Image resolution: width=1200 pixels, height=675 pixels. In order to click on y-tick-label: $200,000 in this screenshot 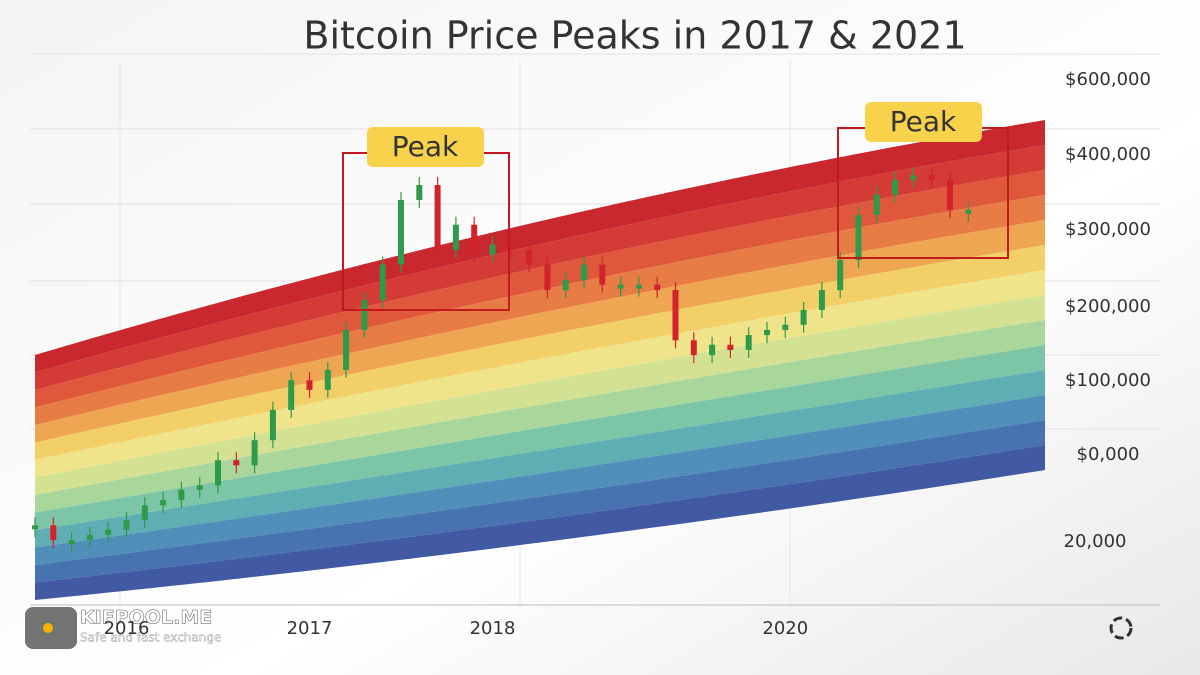, I will do `click(1108, 306)`.